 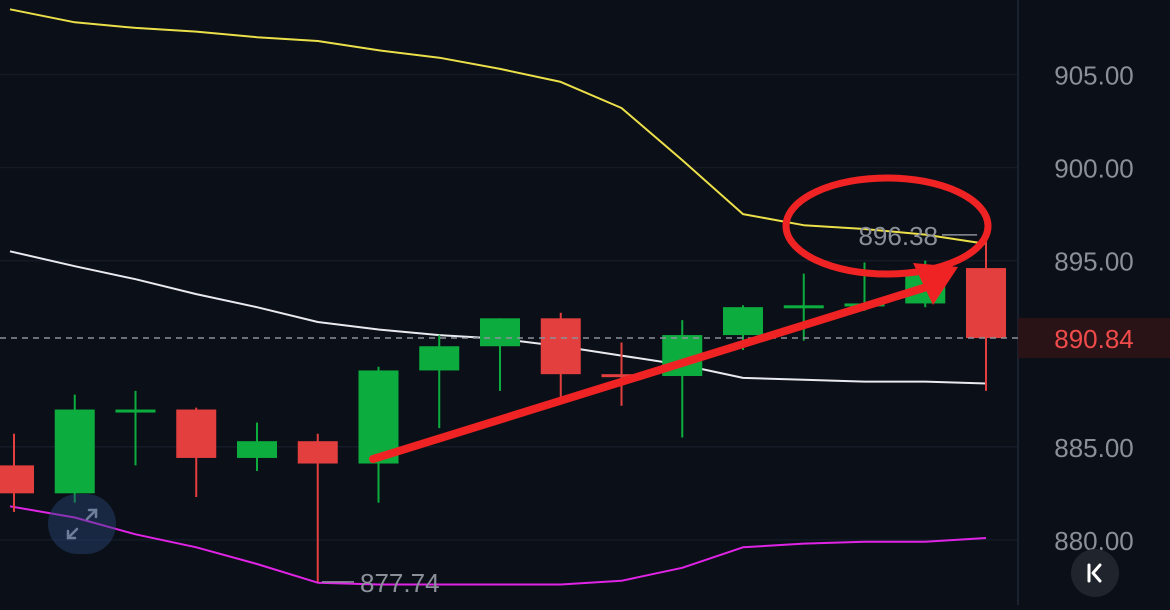 I want to click on price-tick-label: 900.00, so click(x=1094, y=169).